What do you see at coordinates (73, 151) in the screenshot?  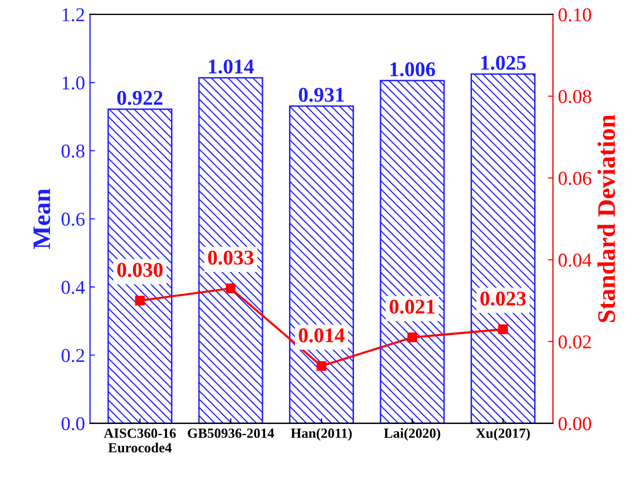 I see `y-tick-label: 0.8` at bounding box center [73, 151].